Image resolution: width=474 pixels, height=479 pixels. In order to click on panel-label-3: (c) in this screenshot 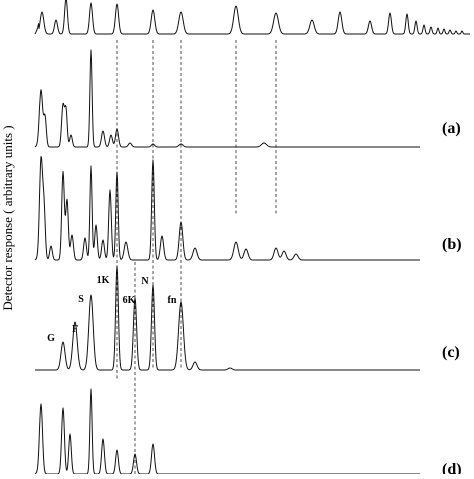, I will do `click(451, 352)`.